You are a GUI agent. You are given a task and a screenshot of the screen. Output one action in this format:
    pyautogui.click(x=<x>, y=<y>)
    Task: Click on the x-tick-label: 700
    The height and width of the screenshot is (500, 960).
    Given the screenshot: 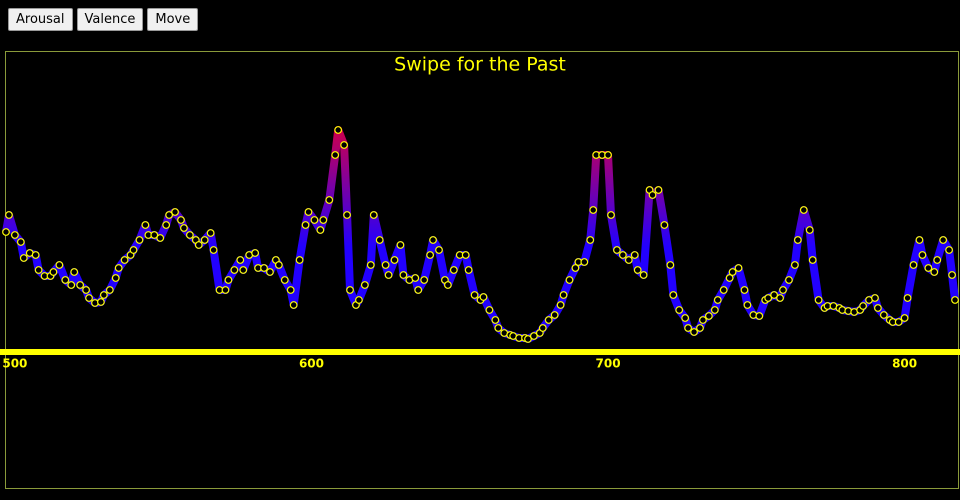 What is the action you would take?
    pyautogui.click(x=608, y=364)
    